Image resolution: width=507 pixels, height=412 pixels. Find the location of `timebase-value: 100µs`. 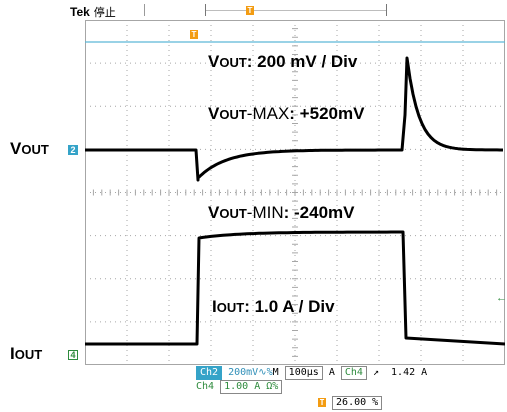

timebase-value: 100µs is located at coordinates (303, 373).